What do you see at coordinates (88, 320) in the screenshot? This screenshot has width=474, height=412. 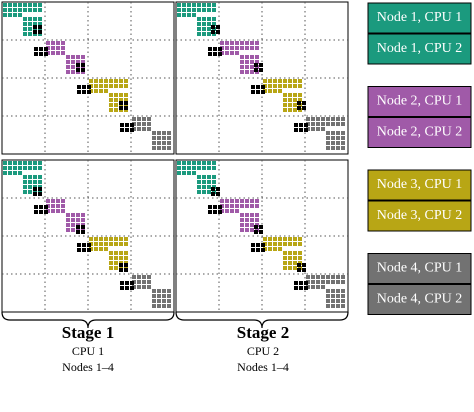 I see `brace` at bounding box center [88, 320].